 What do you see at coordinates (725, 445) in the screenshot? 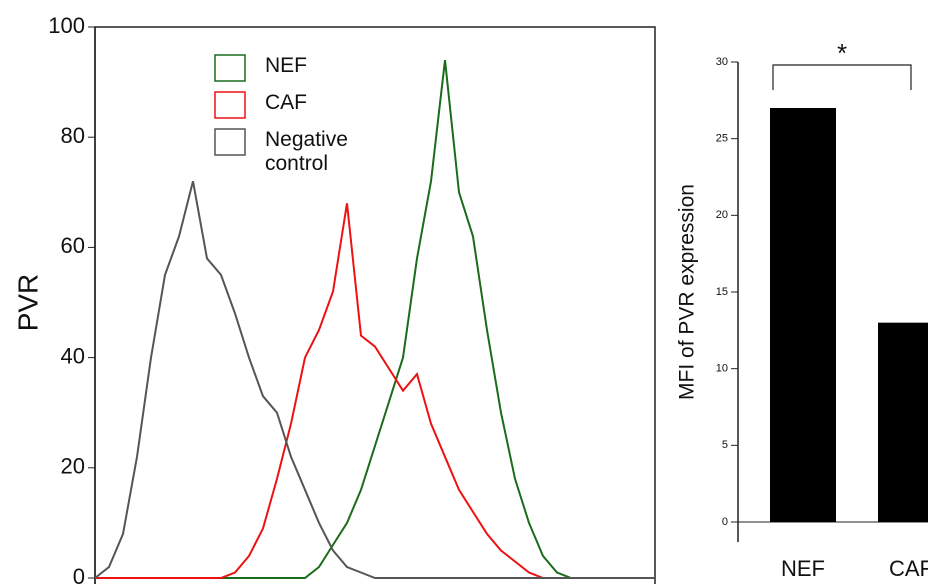
I see `y-tick-label: 5` at bounding box center [725, 445].